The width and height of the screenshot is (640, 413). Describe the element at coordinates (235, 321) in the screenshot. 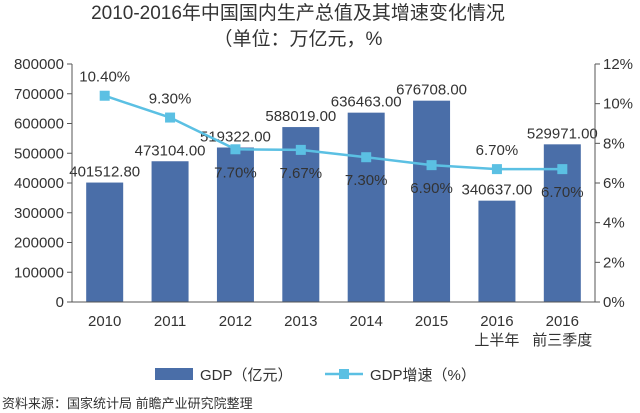

I see `category-label: 2012` at that location.